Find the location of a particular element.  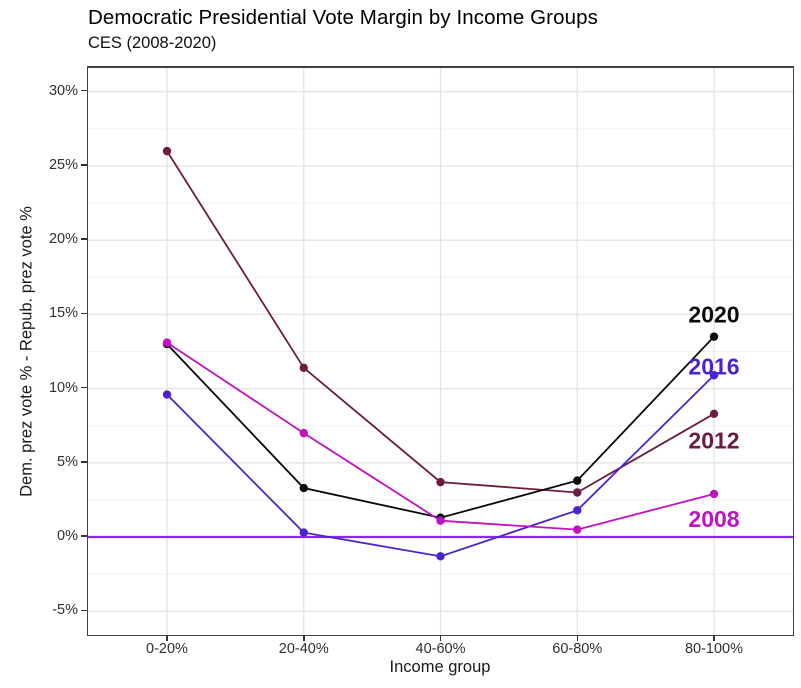

year-label-2020: 2020 is located at coordinates (713, 314).